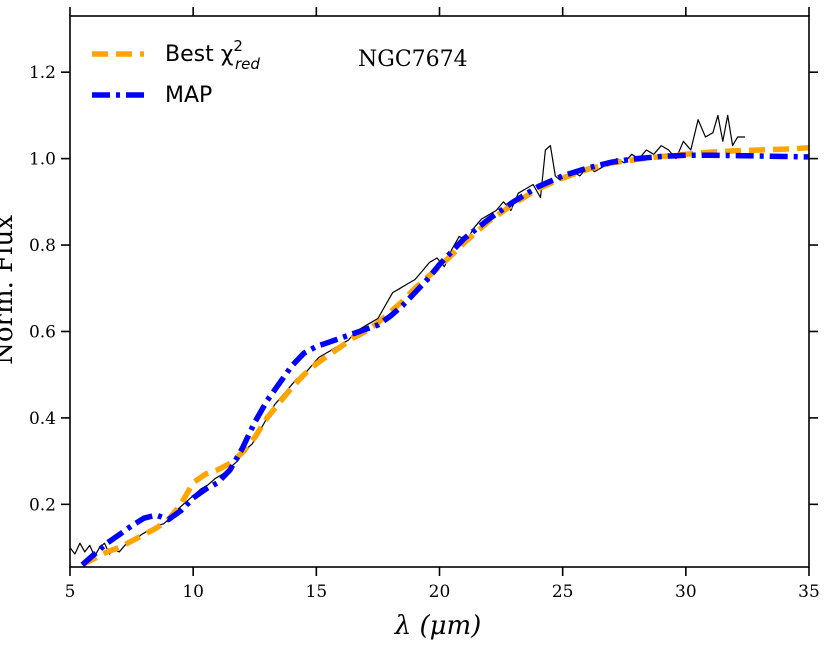 This screenshot has width=830, height=664. What do you see at coordinates (413, 59) in the screenshot?
I see `annotation-galaxy-name: NGC7674` at bounding box center [413, 59].